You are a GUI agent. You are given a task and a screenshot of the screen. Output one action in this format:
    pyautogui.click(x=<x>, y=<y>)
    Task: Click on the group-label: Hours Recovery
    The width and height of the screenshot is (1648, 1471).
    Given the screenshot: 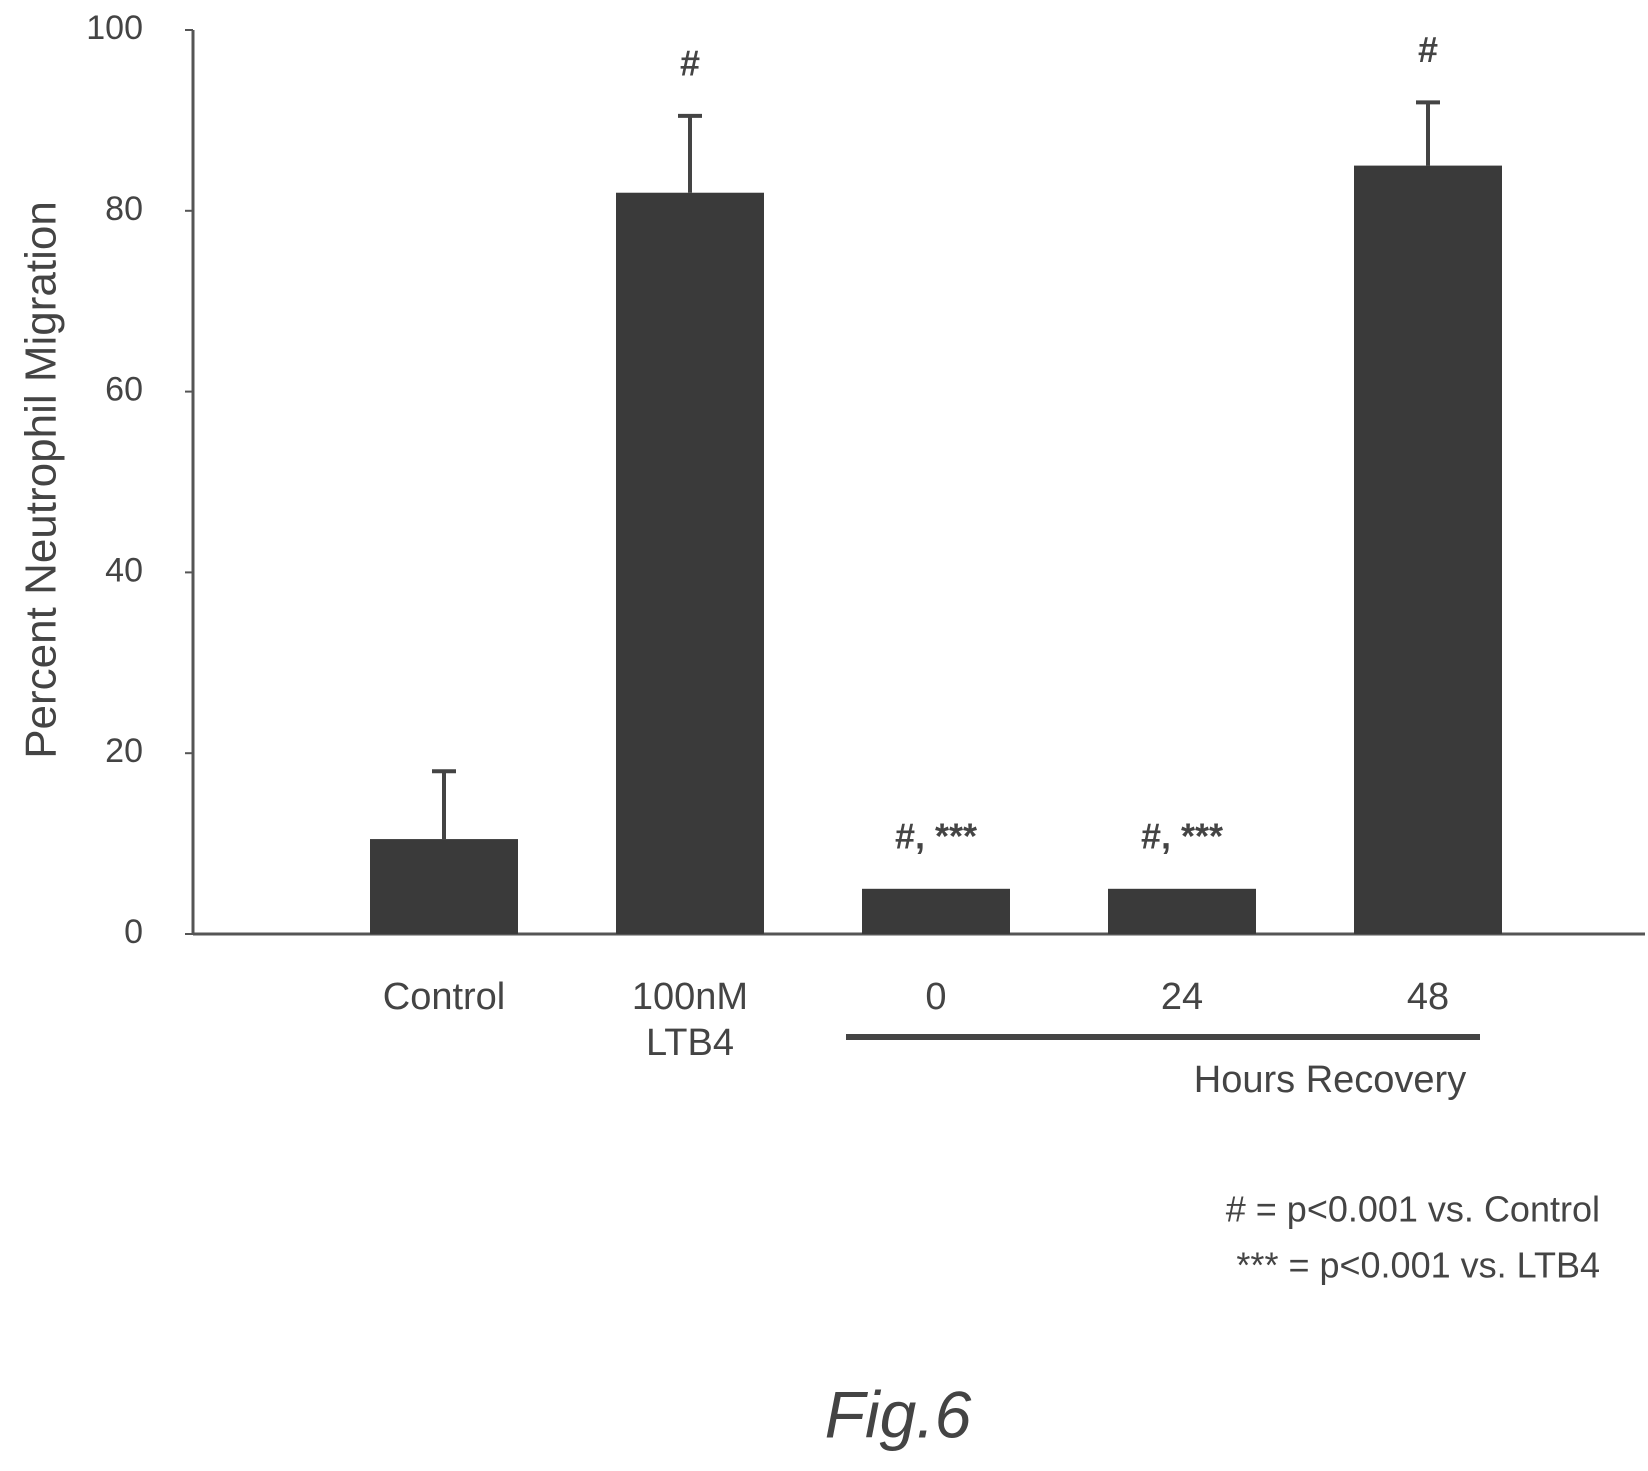 What is the action you would take?
    pyautogui.click(x=1330, y=1080)
    